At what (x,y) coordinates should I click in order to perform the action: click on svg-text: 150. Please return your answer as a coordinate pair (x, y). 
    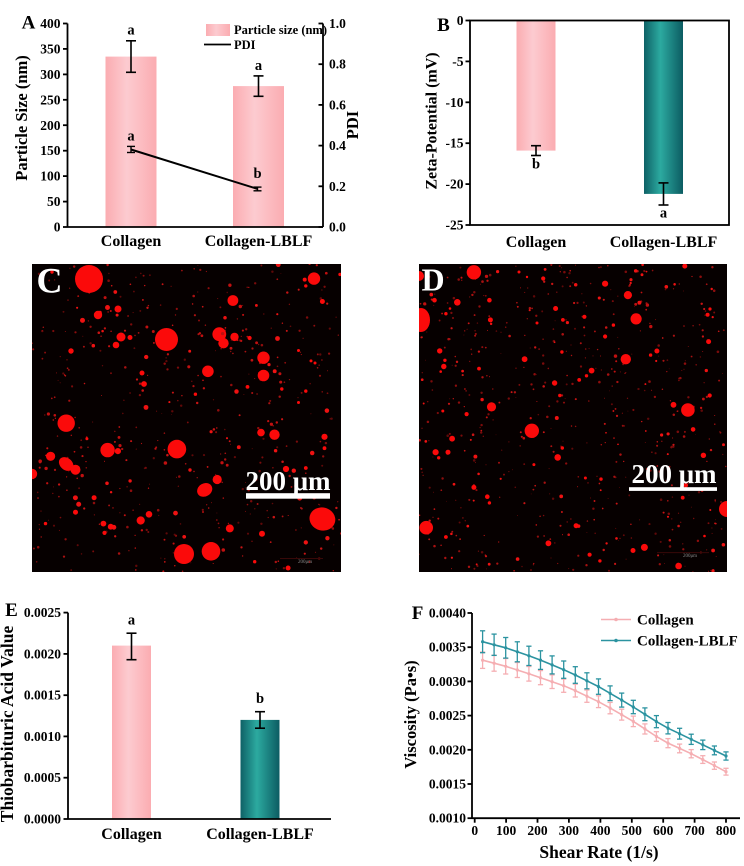
    Looking at the image, I should click on (50, 150).